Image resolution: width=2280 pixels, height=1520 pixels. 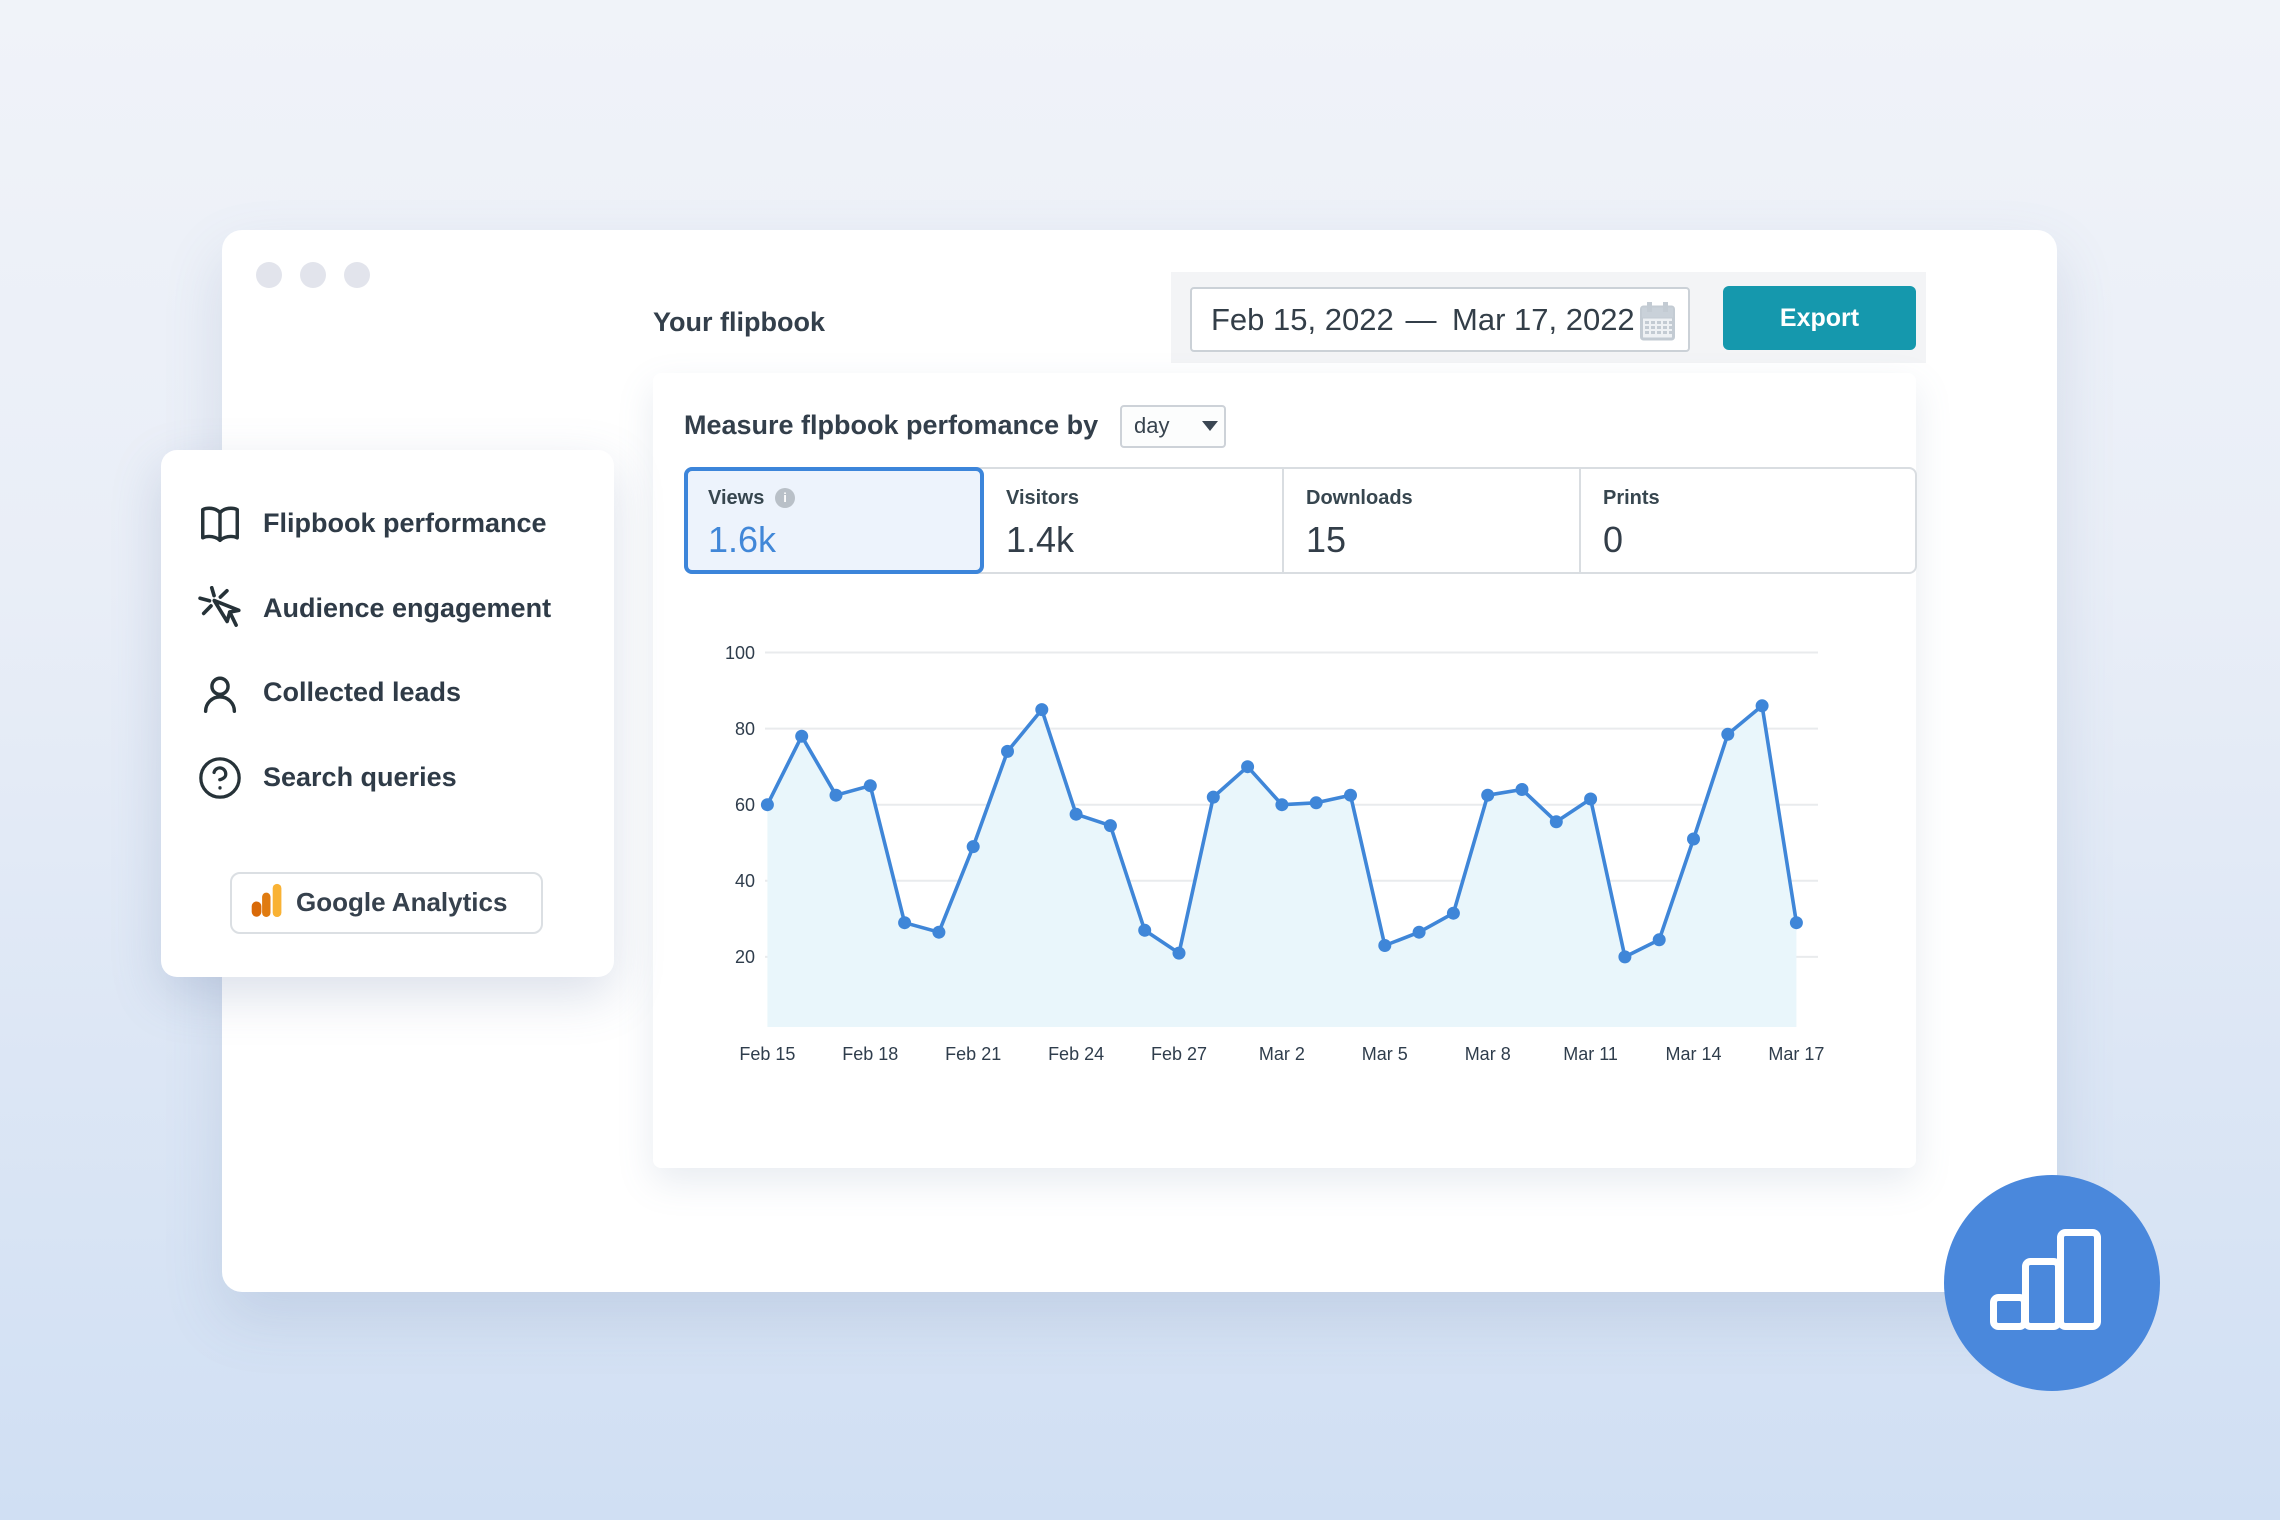 I want to click on svg-text: Feb 21, so click(x=973, y=1054).